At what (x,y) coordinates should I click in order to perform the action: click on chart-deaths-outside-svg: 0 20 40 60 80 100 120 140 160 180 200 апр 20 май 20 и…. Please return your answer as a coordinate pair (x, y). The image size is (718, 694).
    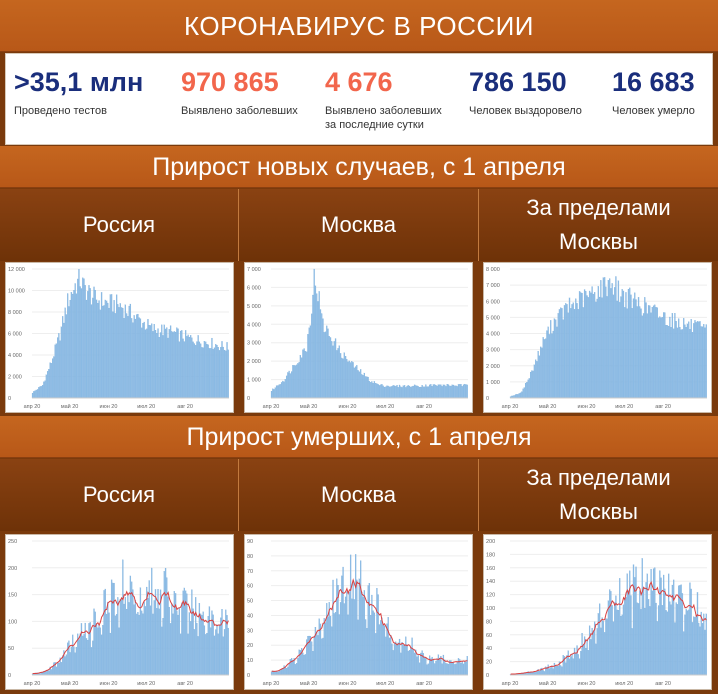
    Looking at the image, I should click on (596, 613).